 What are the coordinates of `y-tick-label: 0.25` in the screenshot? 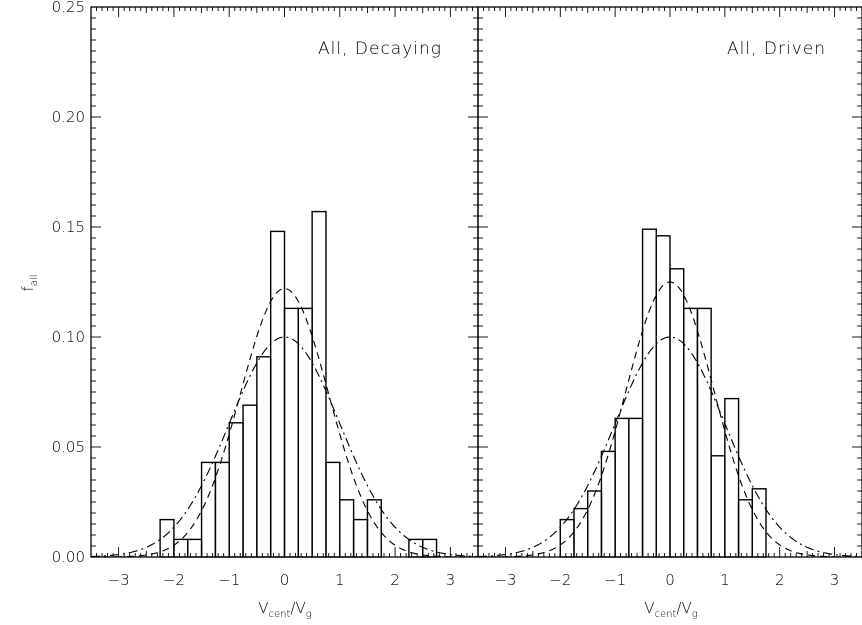 It's located at (68, 8).